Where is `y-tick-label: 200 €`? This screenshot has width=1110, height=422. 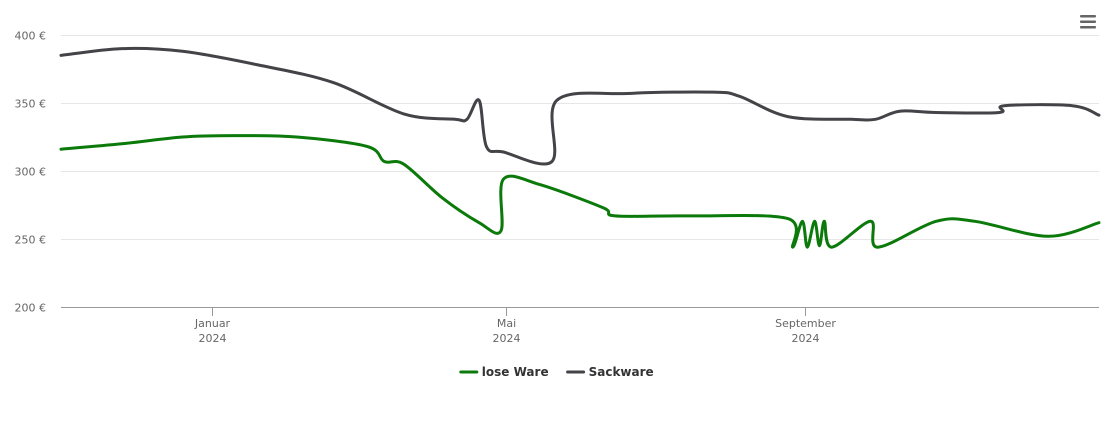
y-tick-label: 200 € is located at coordinates (31, 308).